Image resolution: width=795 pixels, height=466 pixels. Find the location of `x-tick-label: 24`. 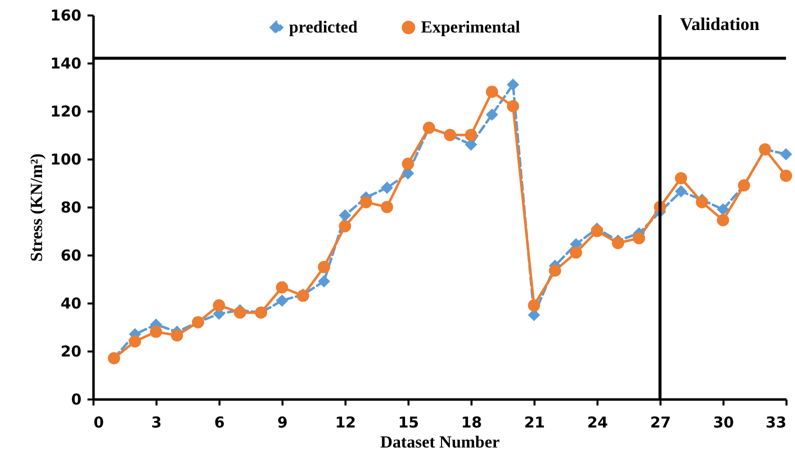

x-tick-label: 24 is located at coordinates (597, 423).